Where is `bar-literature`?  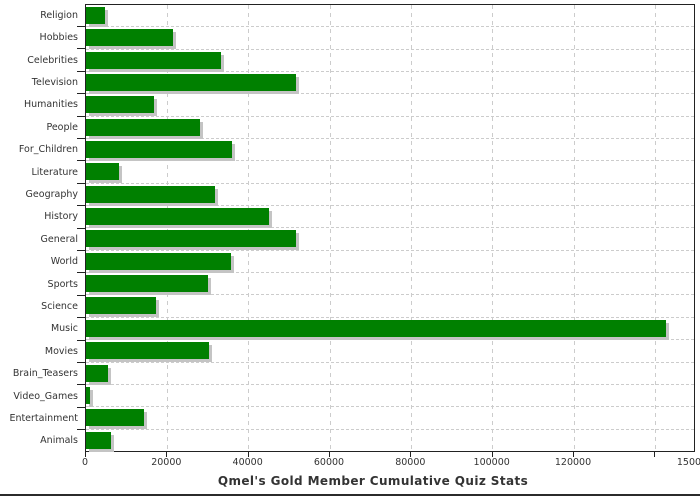 bar-literature is located at coordinates (103, 172).